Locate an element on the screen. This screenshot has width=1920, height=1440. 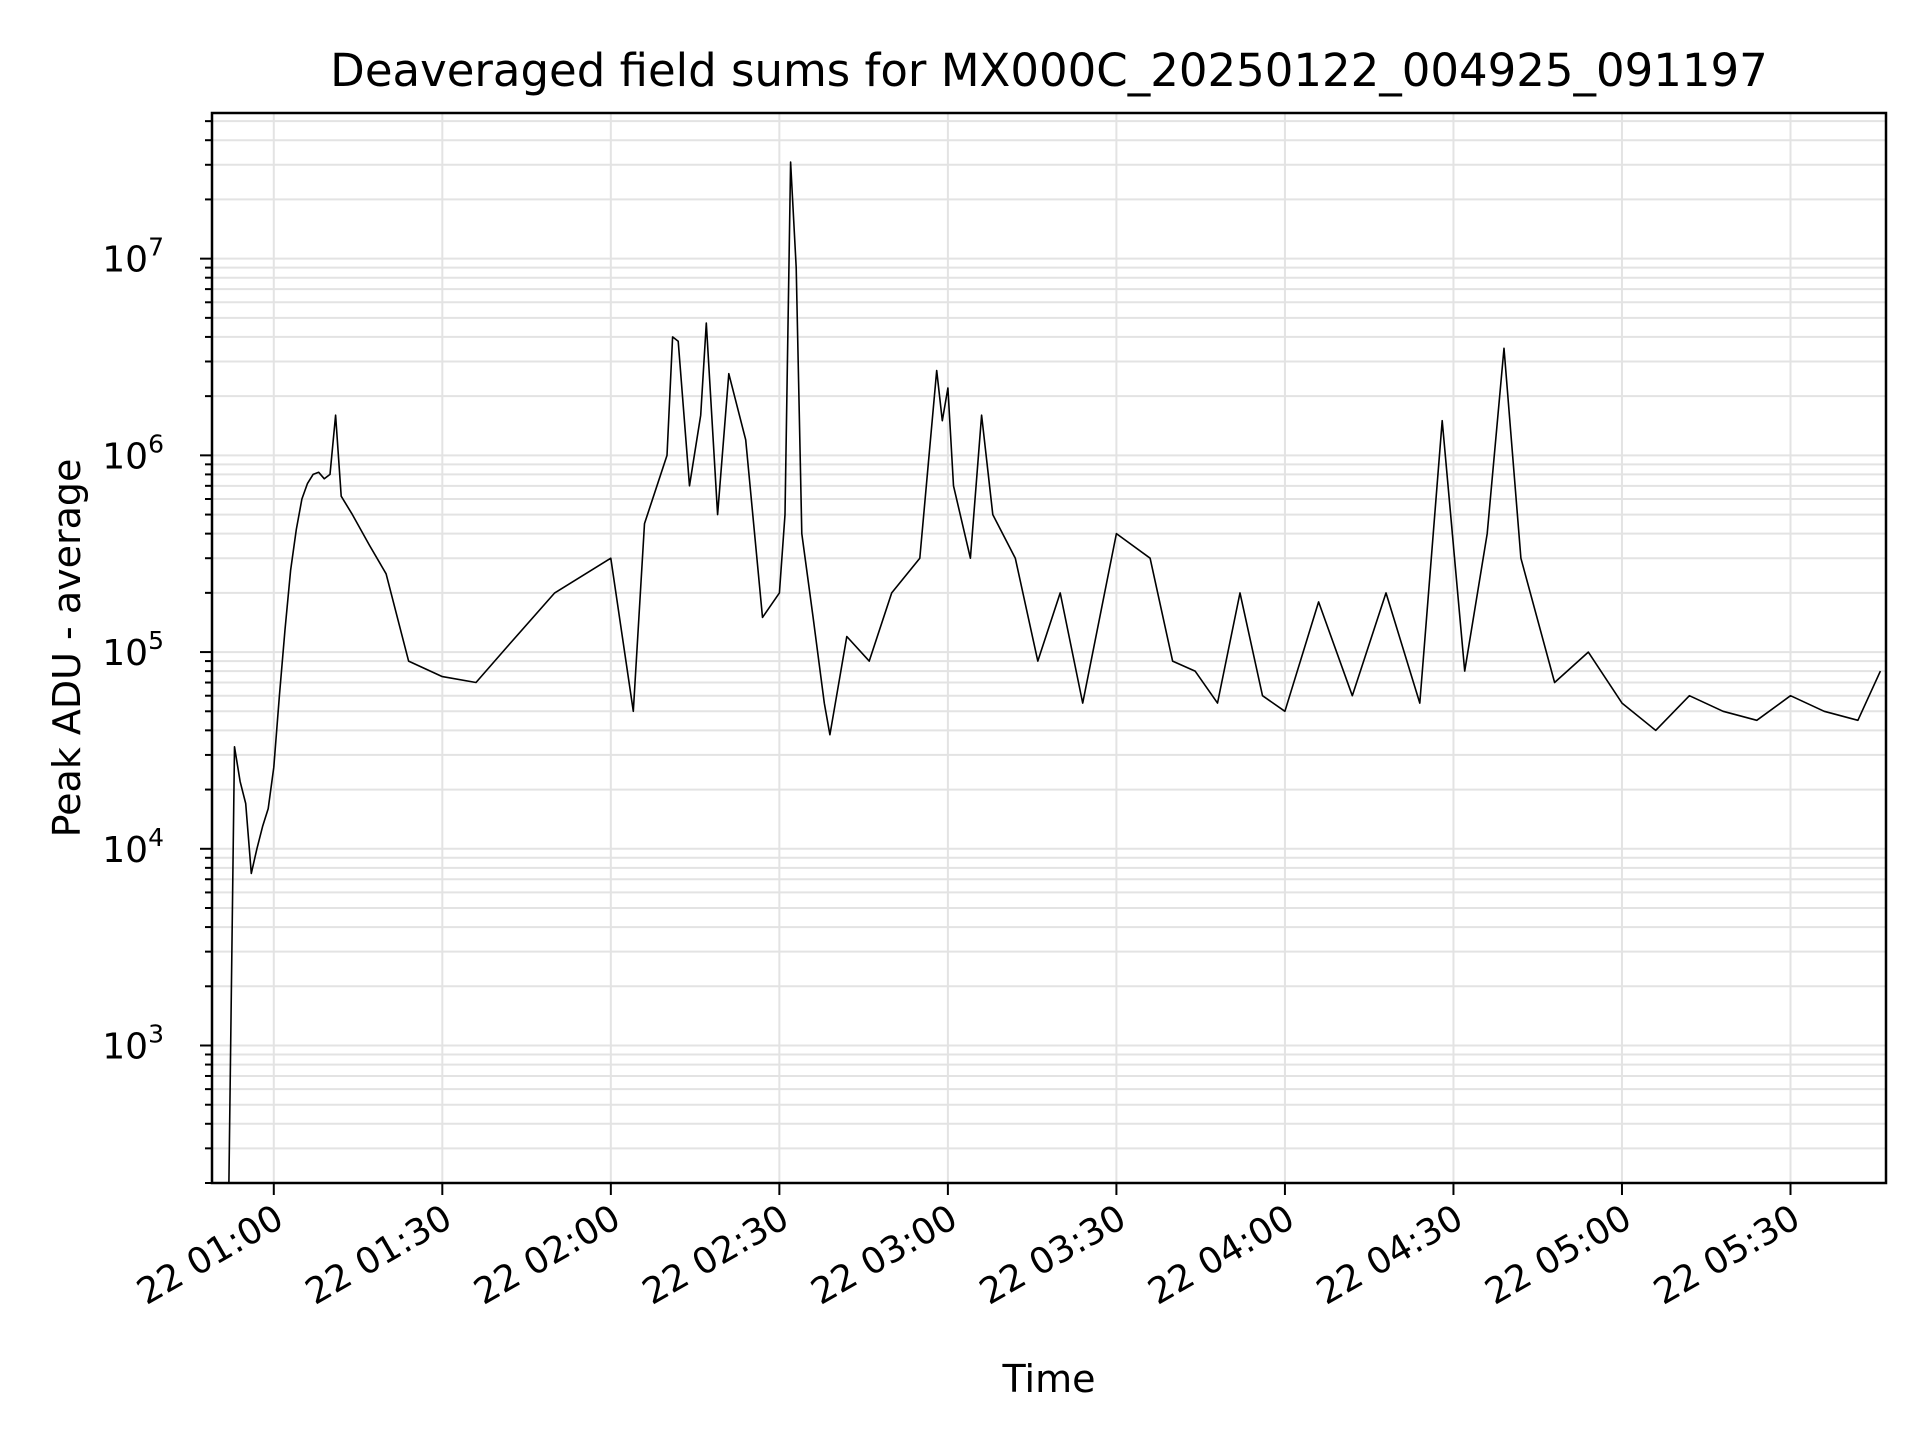
y-tick-label: 10⁶ is located at coordinates (133, 453).